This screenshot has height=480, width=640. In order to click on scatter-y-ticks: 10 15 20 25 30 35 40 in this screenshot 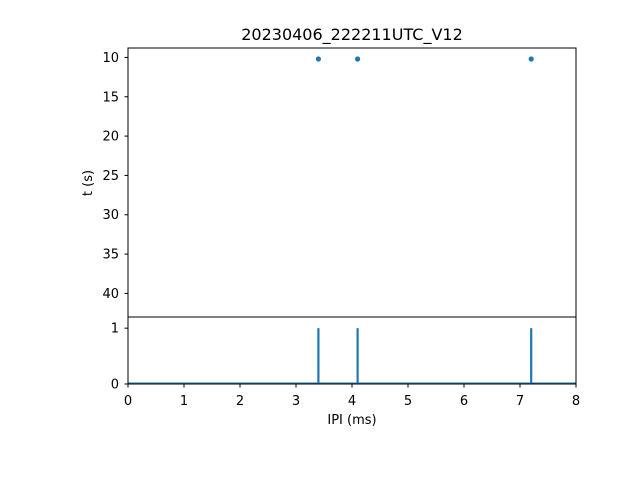, I will do `click(115, 176)`.